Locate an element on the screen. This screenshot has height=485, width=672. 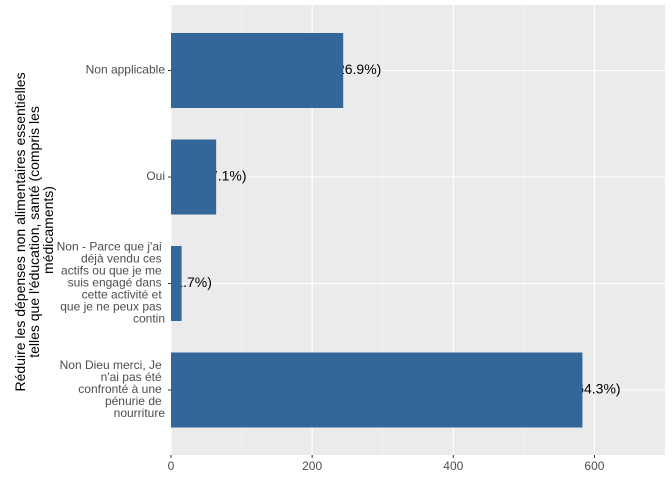
x-tick-label: 400 is located at coordinates (453, 466).